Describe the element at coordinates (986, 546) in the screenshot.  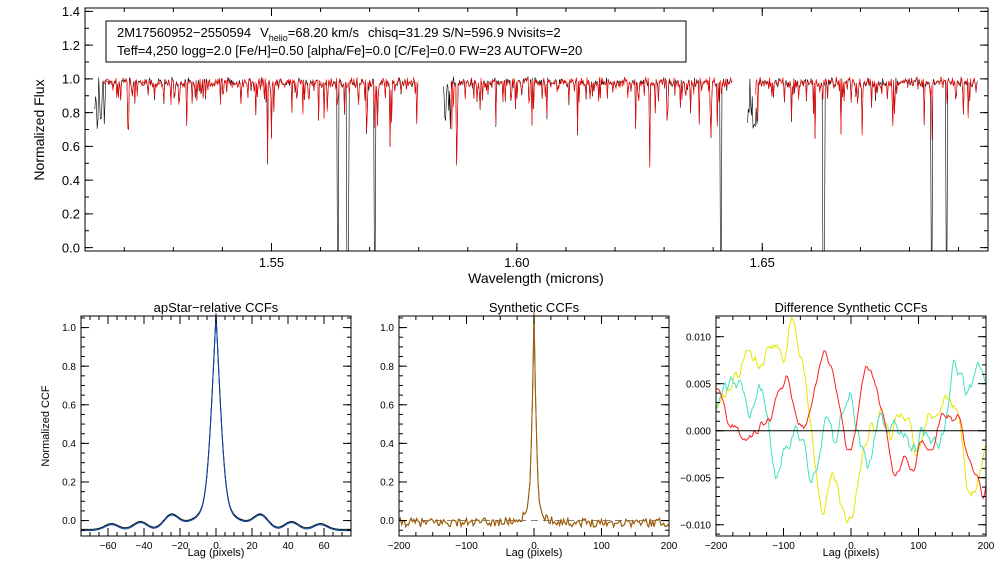
I see `diff-ccf-xtick-label: 200` at that location.